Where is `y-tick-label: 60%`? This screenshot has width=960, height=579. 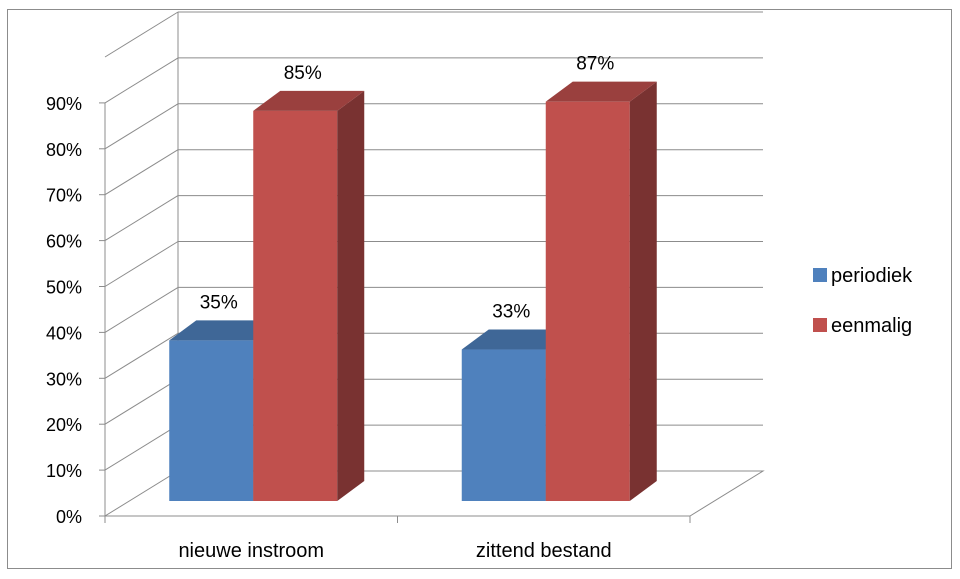 y-tick-label: 60% is located at coordinates (64, 242).